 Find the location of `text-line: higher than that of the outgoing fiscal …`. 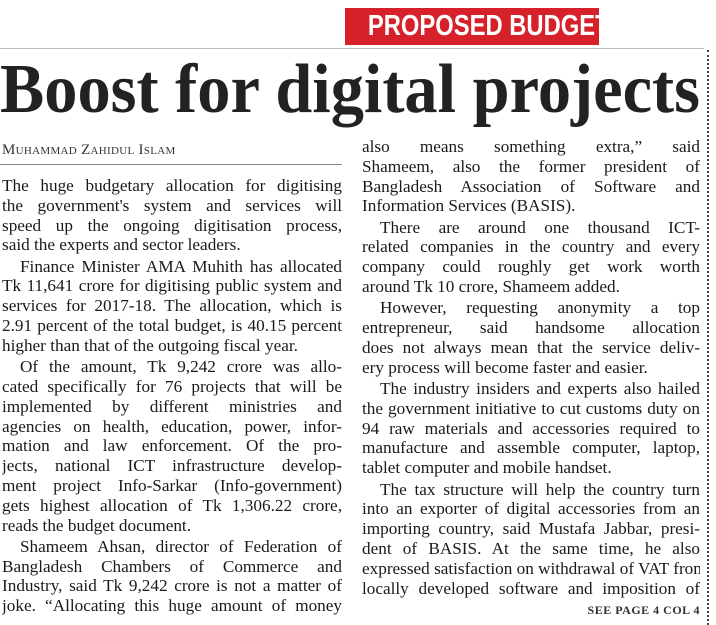

text-line: higher than that of the outgoing fiscal … is located at coordinates (150, 345).